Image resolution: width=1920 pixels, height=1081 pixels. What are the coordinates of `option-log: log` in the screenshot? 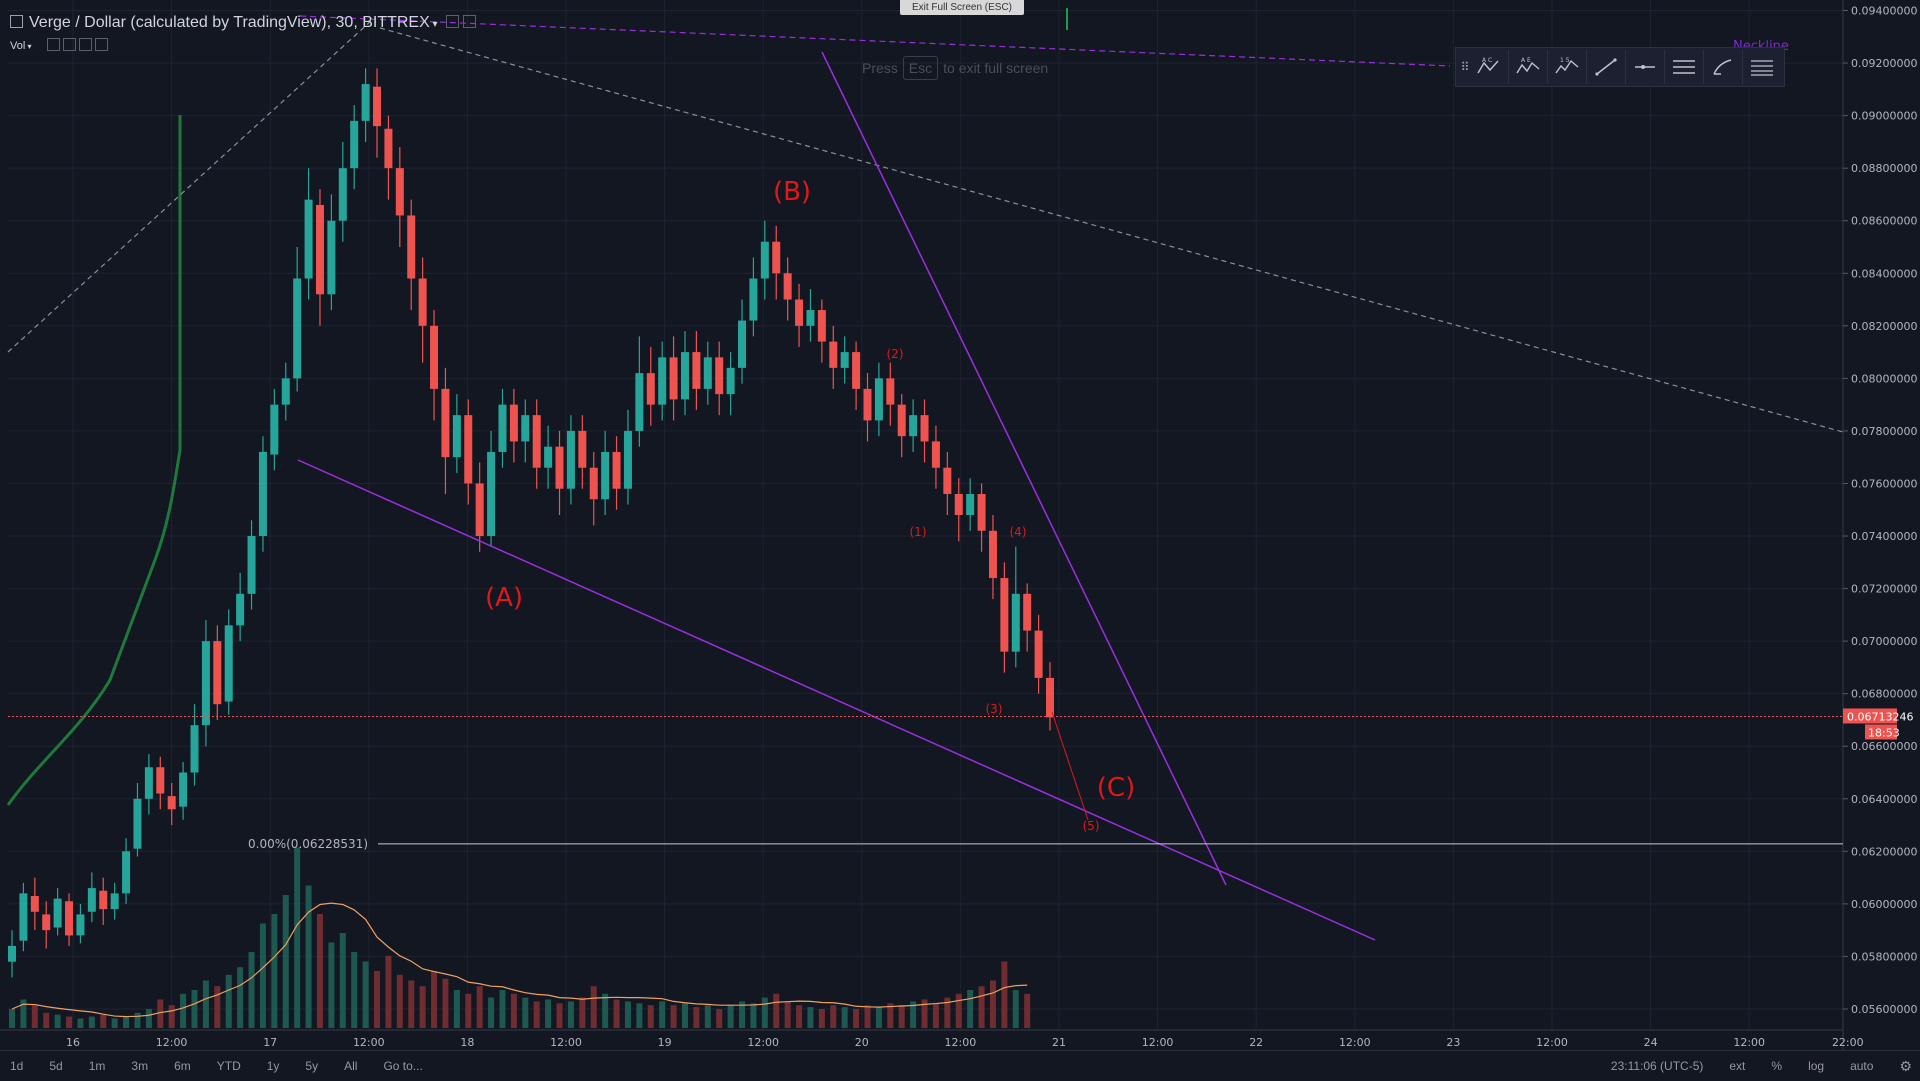 It's located at (1816, 1066).